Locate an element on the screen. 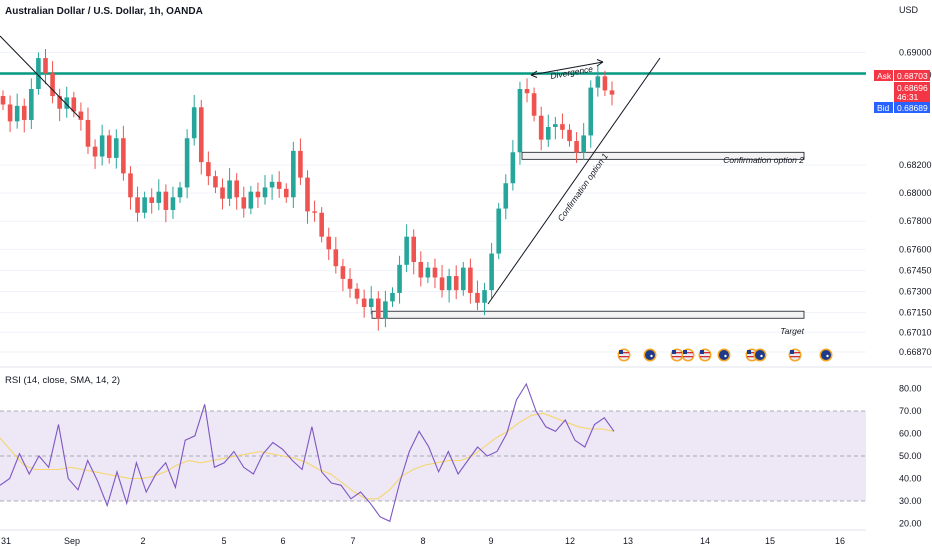 This screenshot has width=932, height=550. ask-price-tag: Ask 0.68703 is located at coordinates (902, 75).